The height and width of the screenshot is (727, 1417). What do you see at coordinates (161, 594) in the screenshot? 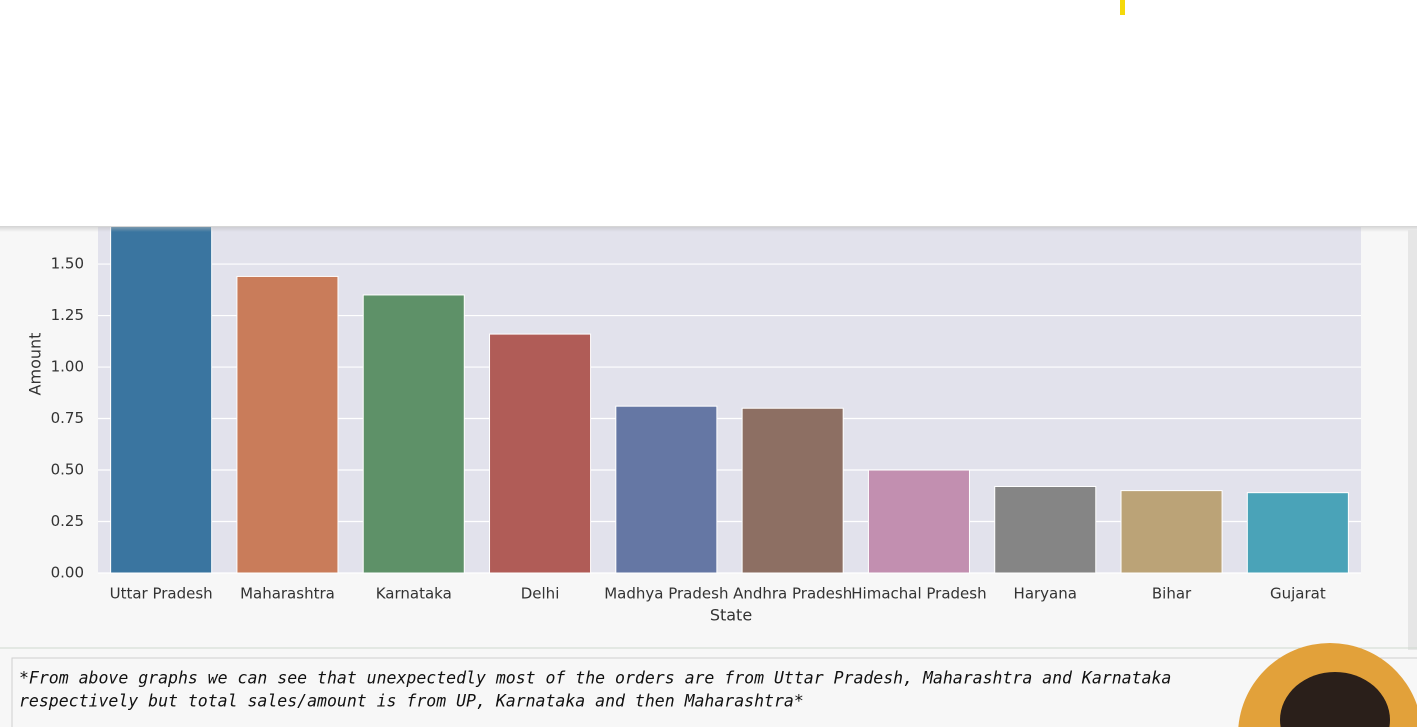
I see `x-tick-label: Uttar Pradesh` at bounding box center [161, 594].